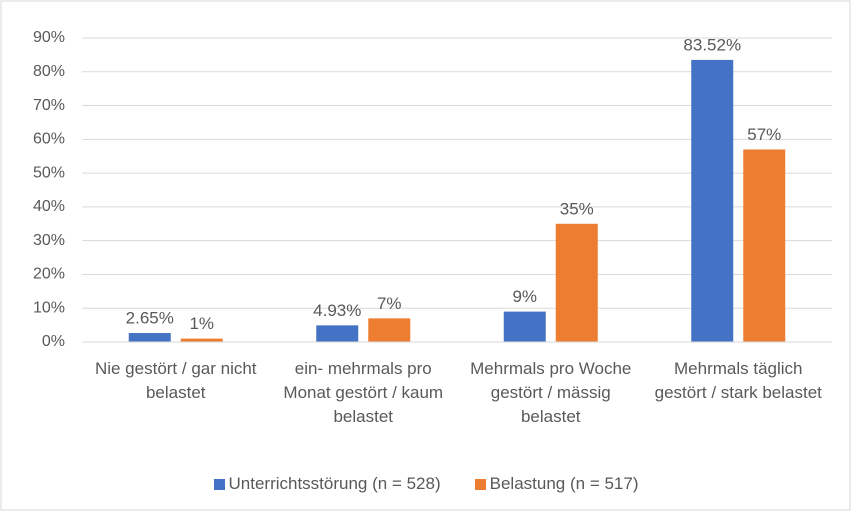  I want to click on y-tick-label: 20%, so click(49, 274).